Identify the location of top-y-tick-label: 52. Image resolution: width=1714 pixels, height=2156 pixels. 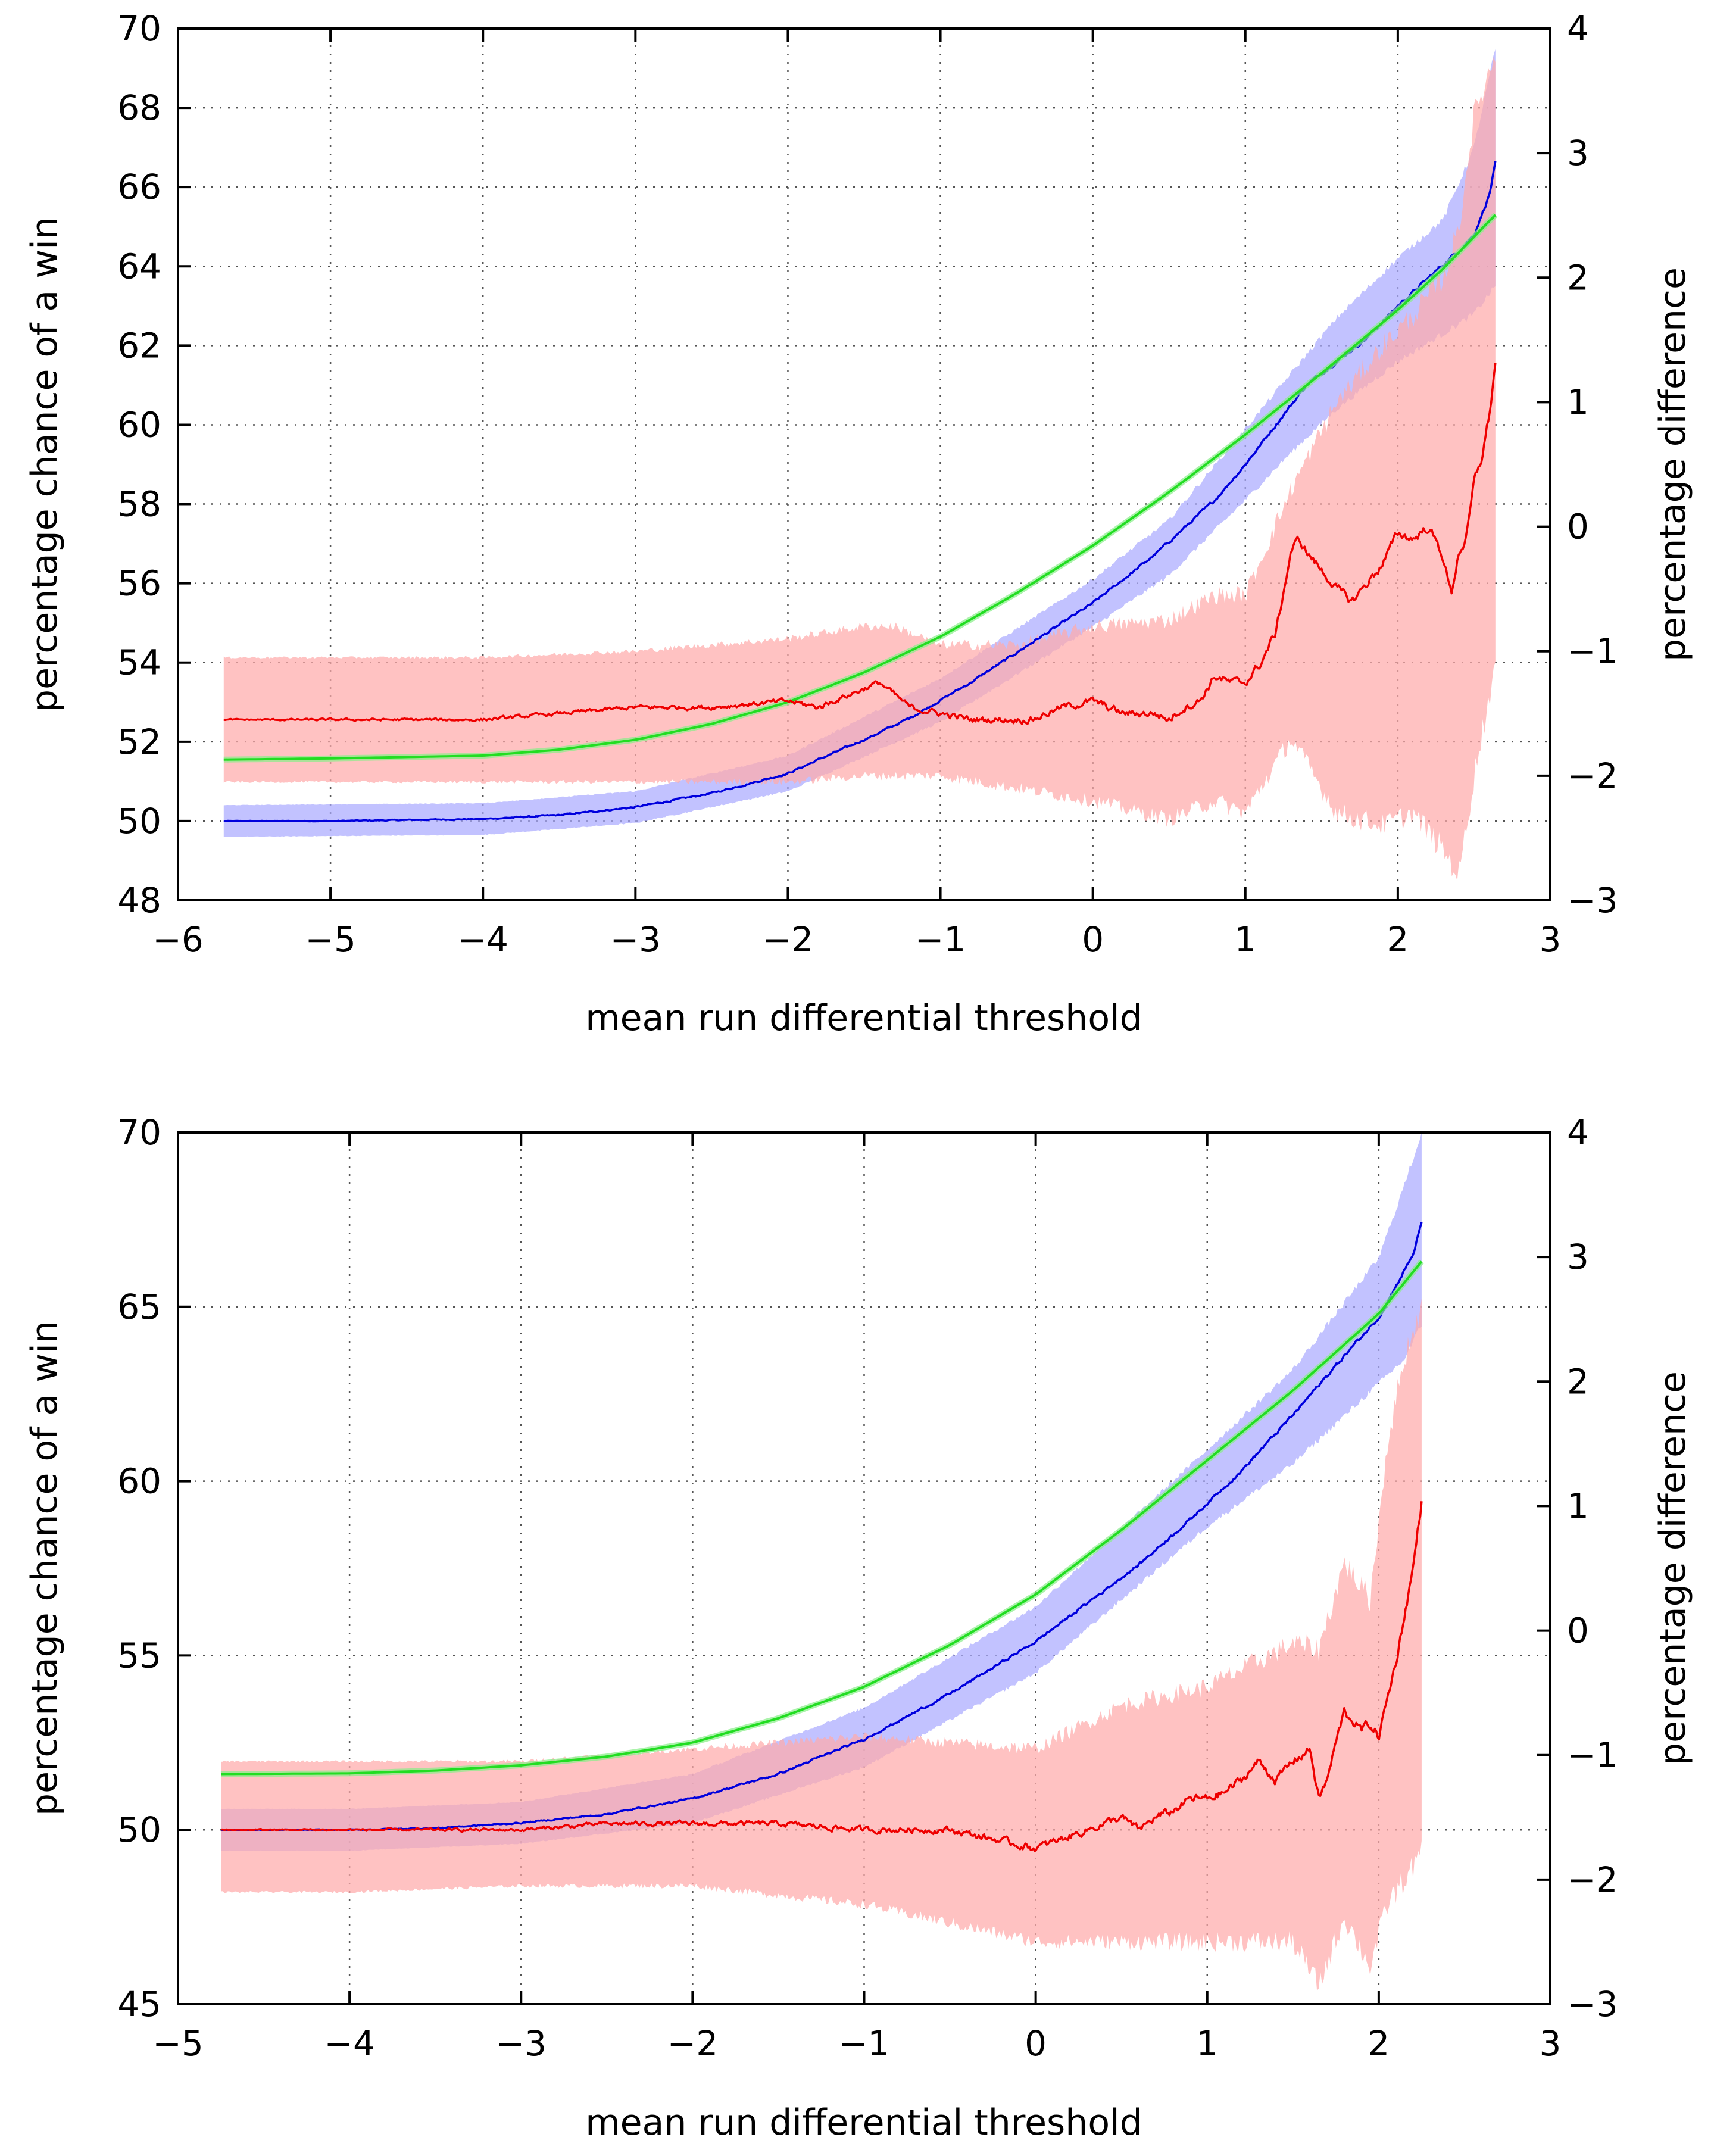
(139, 742).